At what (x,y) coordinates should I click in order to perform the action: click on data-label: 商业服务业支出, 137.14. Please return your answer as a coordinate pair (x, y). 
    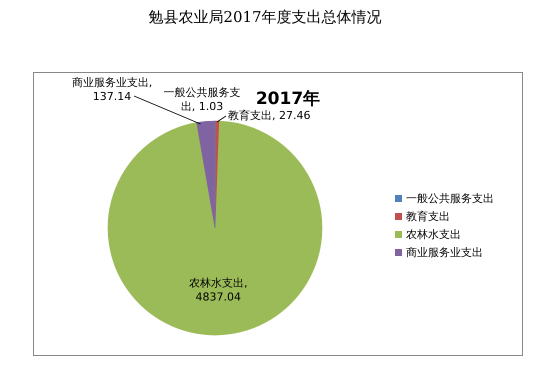
    Looking at the image, I should click on (112, 89).